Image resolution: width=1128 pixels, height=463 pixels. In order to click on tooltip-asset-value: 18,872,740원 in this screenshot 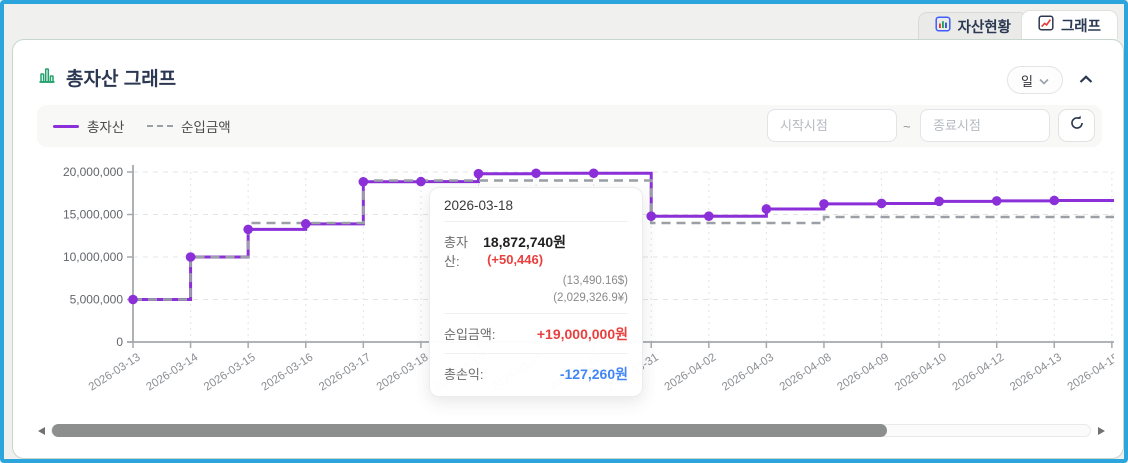, I will do `click(525, 242)`.